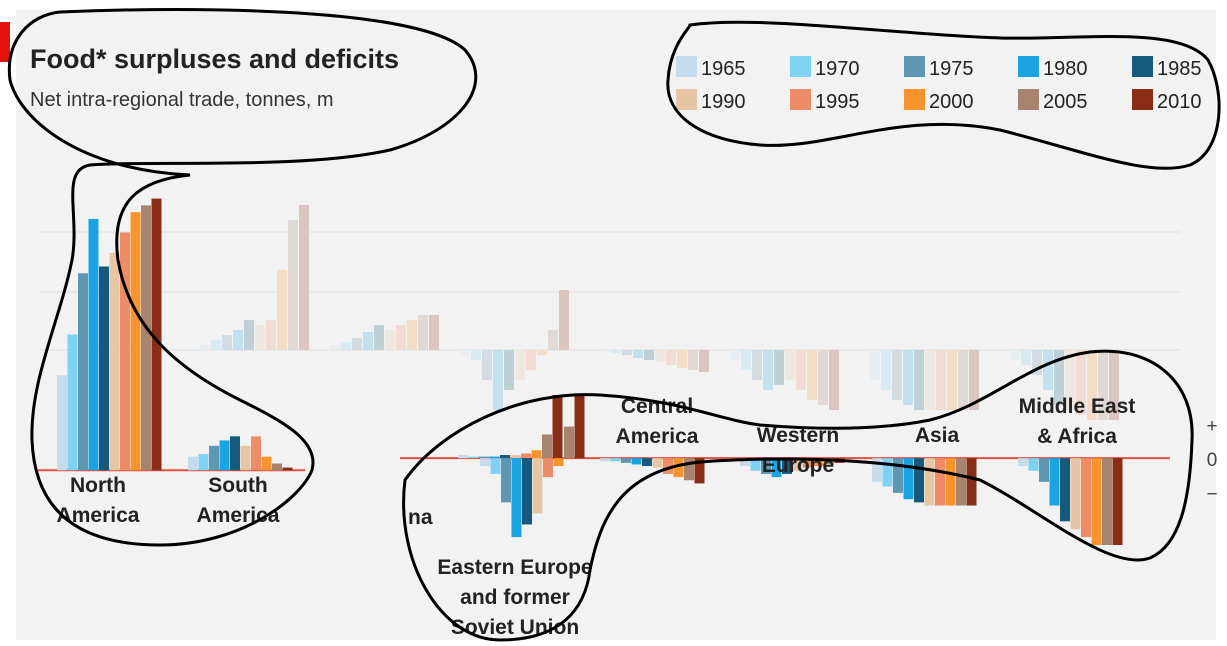 This screenshot has width=1227, height=646. What do you see at coordinates (686, 99) in the screenshot?
I see `legend-swatch-1990` at bounding box center [686, 99].